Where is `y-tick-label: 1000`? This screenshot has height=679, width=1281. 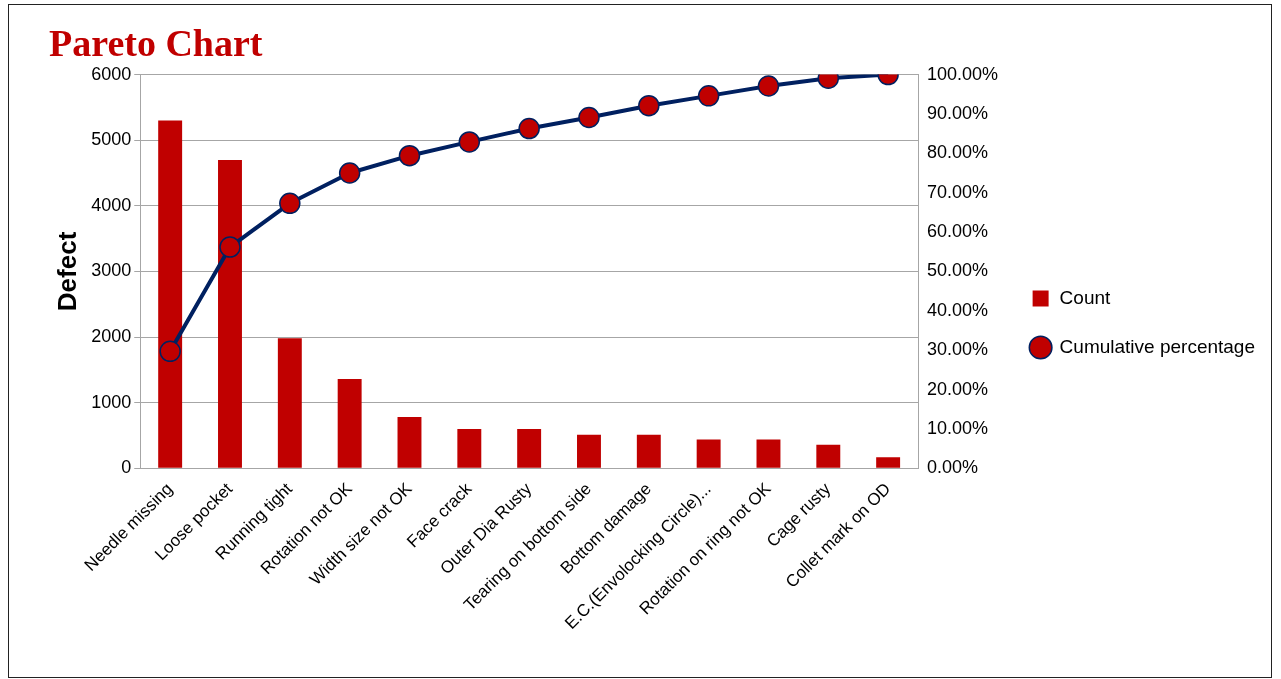
y-tick-label: 1000 is located at coordinates (111, 401).